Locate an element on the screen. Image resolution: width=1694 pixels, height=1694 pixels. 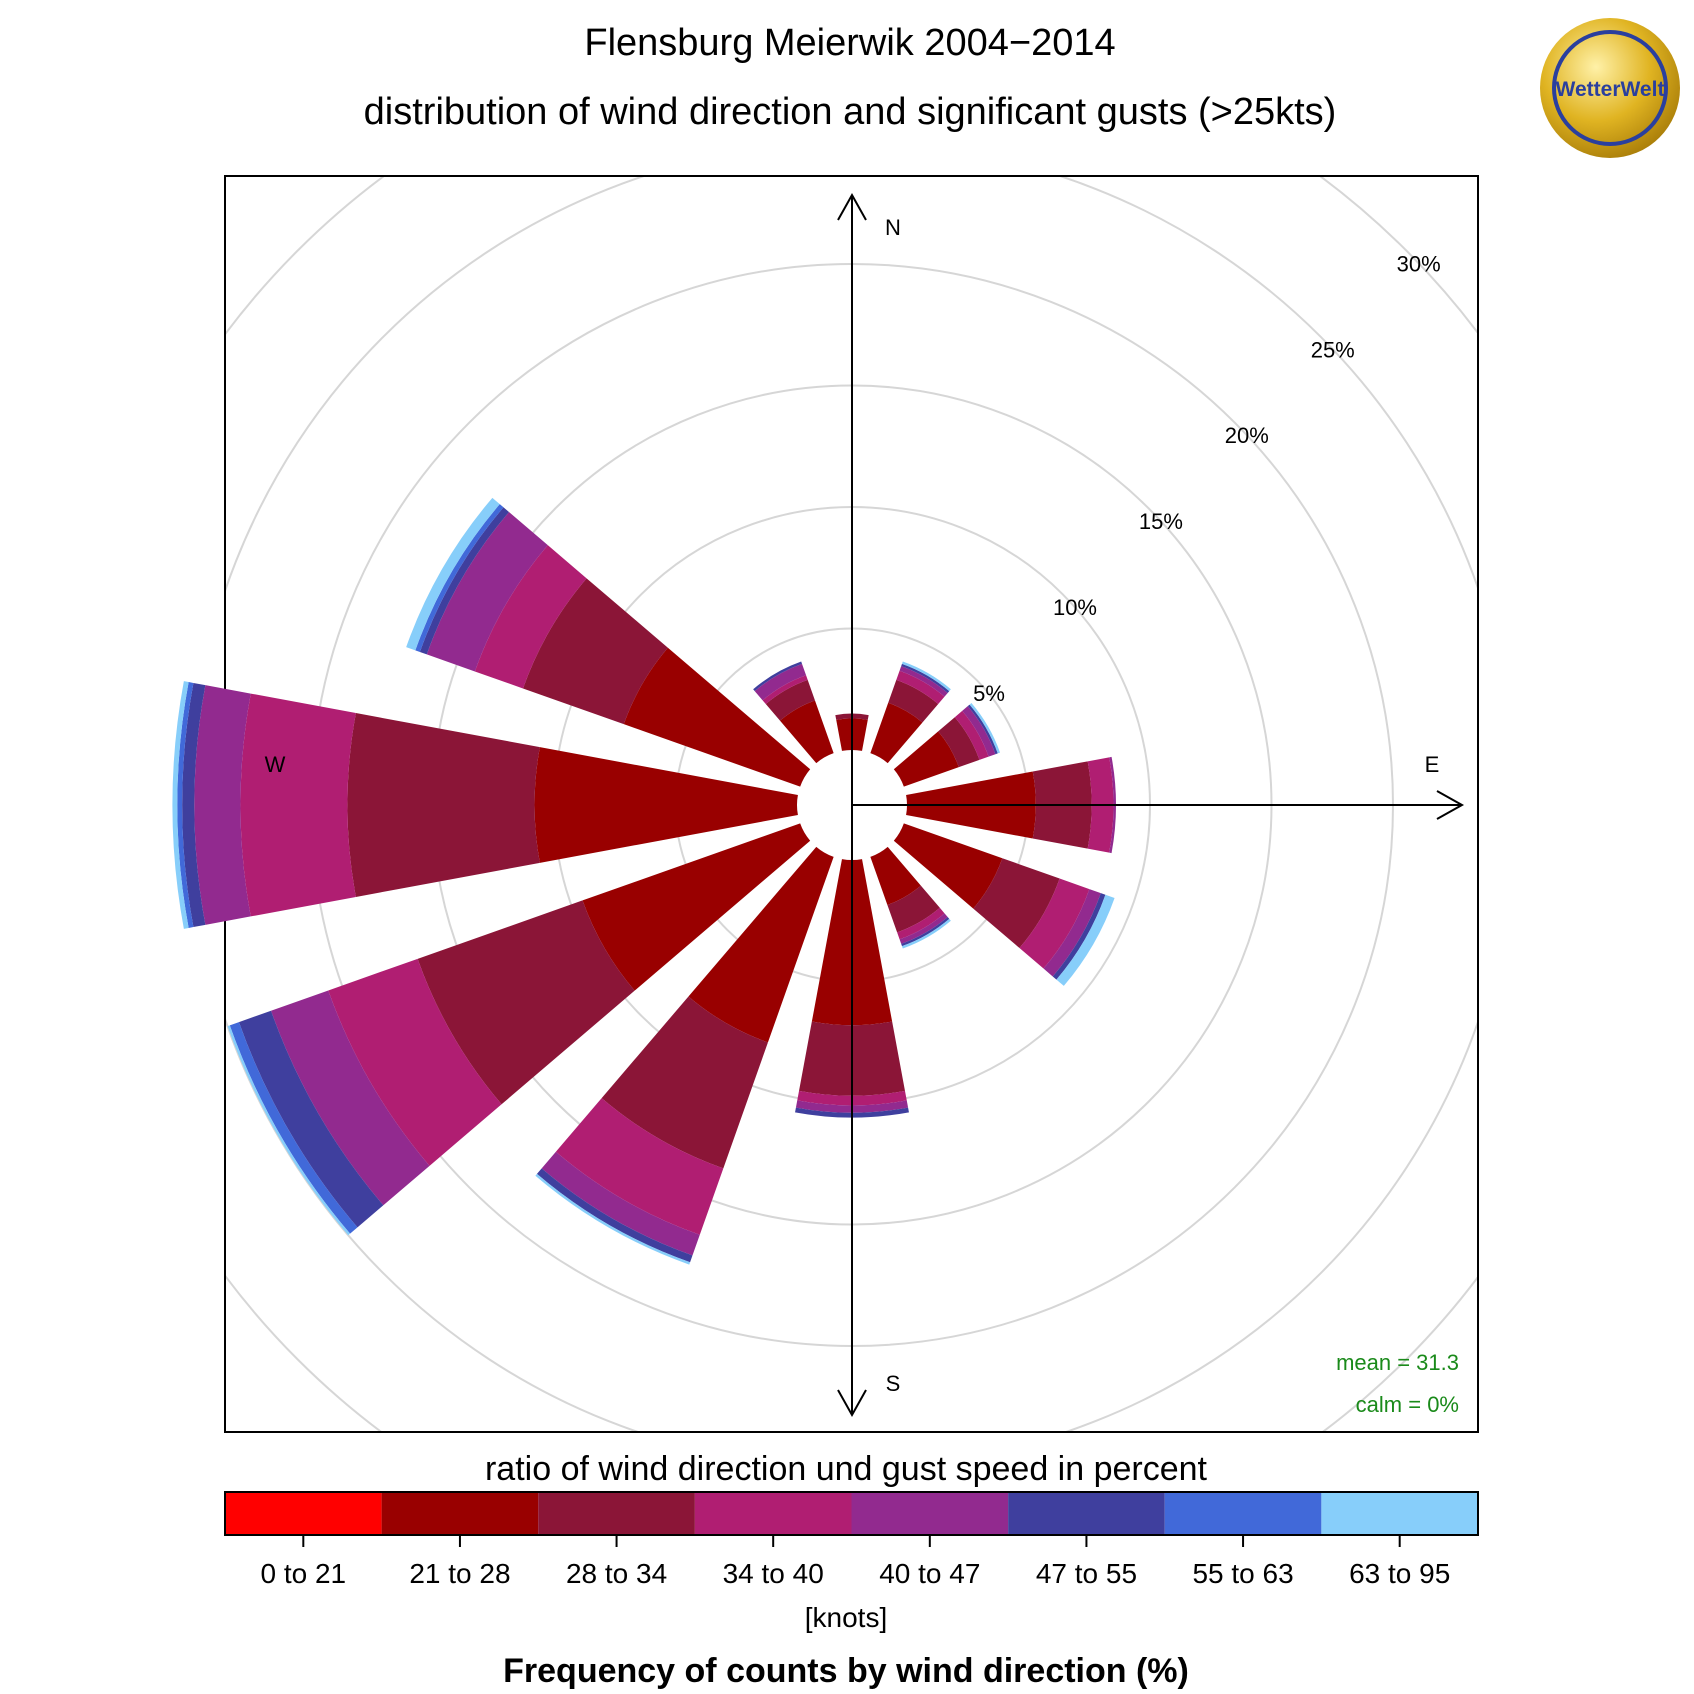
ring-label-15: 15% is located at coordinates (1161, 521).